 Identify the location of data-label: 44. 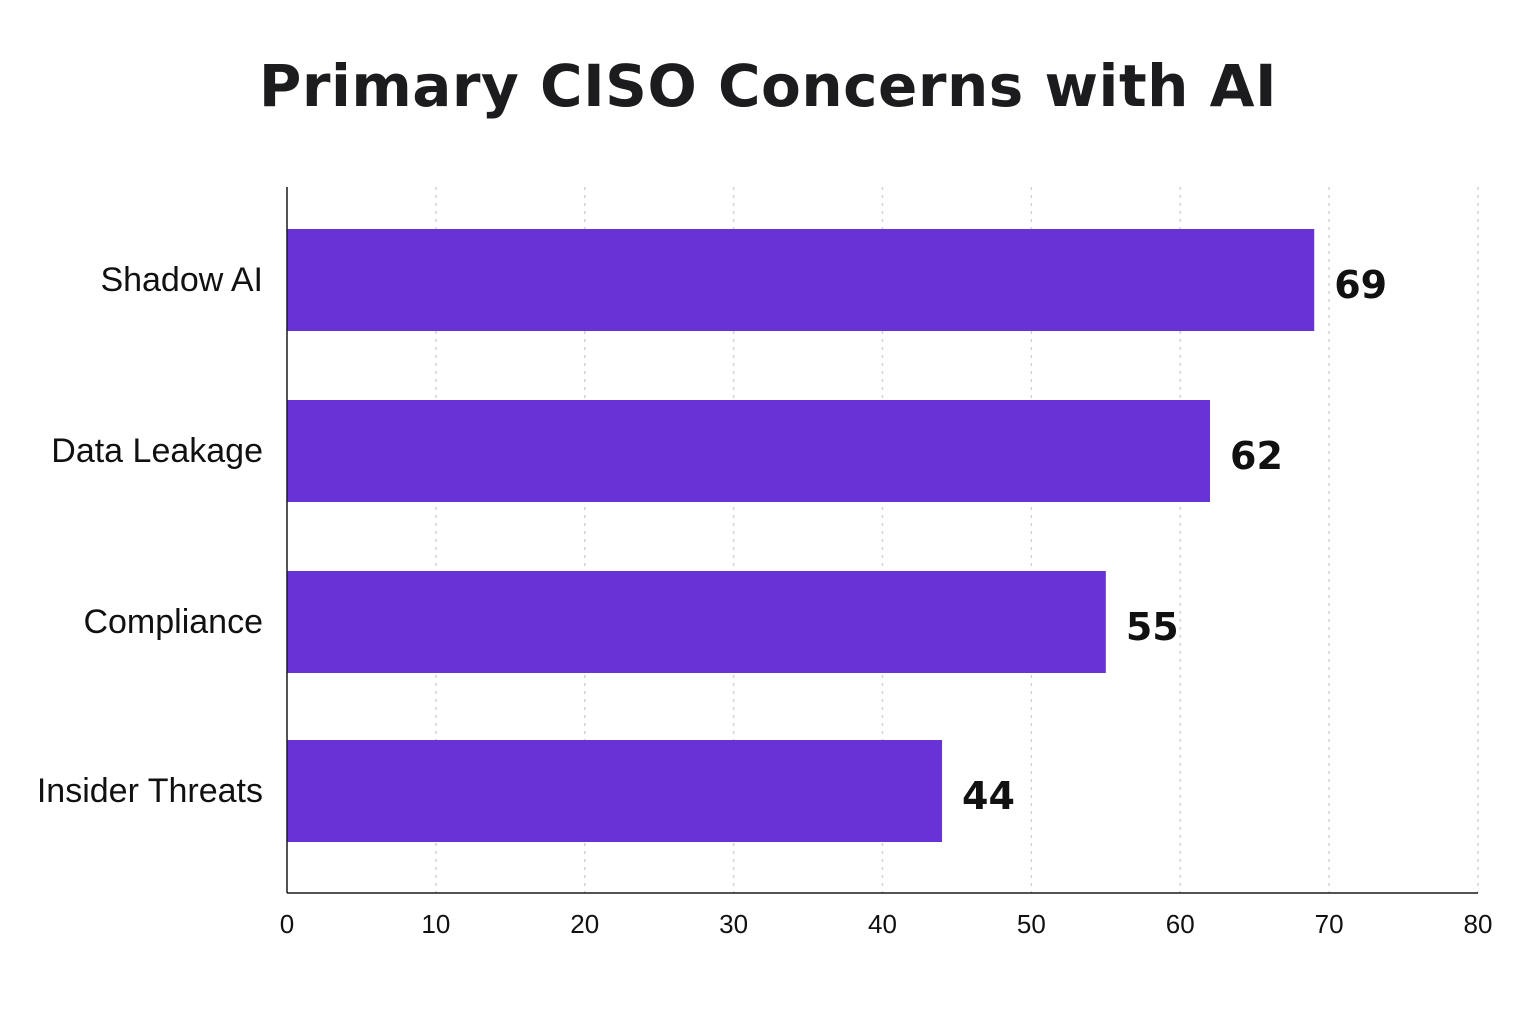
(988, 796).